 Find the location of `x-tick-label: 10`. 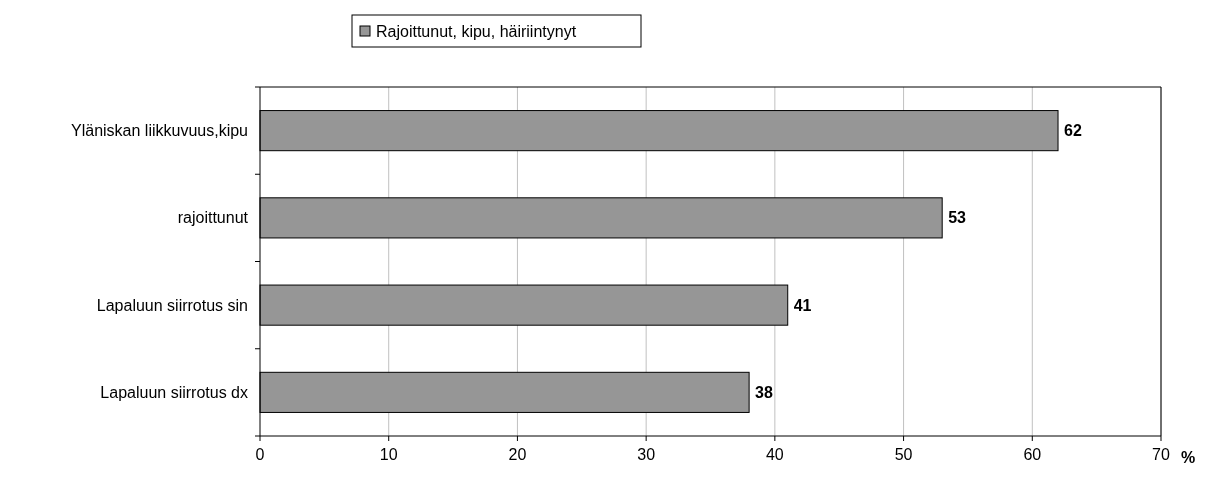

x-tick-label: 10 is located at coordinates (388, 454).